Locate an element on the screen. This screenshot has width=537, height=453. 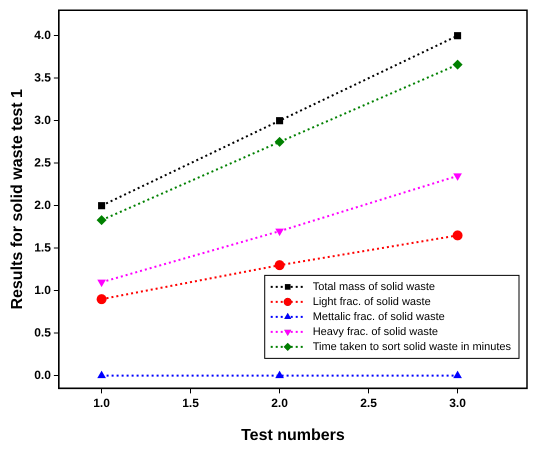
y-tick-label: 1.0 is located at coordinates (43, 289).